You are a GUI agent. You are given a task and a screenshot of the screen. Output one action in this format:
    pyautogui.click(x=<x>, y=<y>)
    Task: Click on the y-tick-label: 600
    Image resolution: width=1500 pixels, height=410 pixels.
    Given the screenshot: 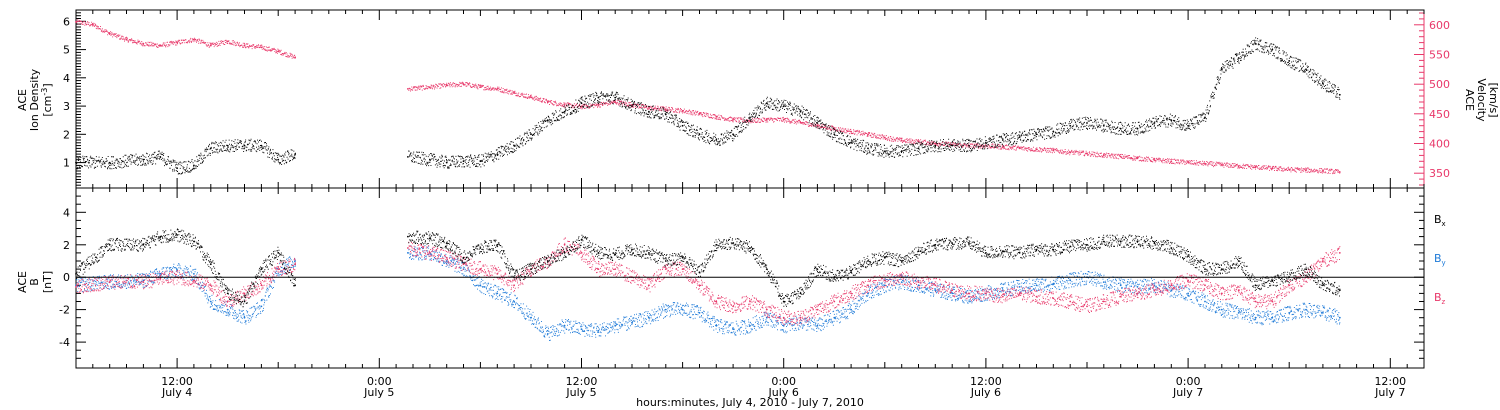 What is the action you would take?
    pyautogui.click(x=1439, y=25)
    